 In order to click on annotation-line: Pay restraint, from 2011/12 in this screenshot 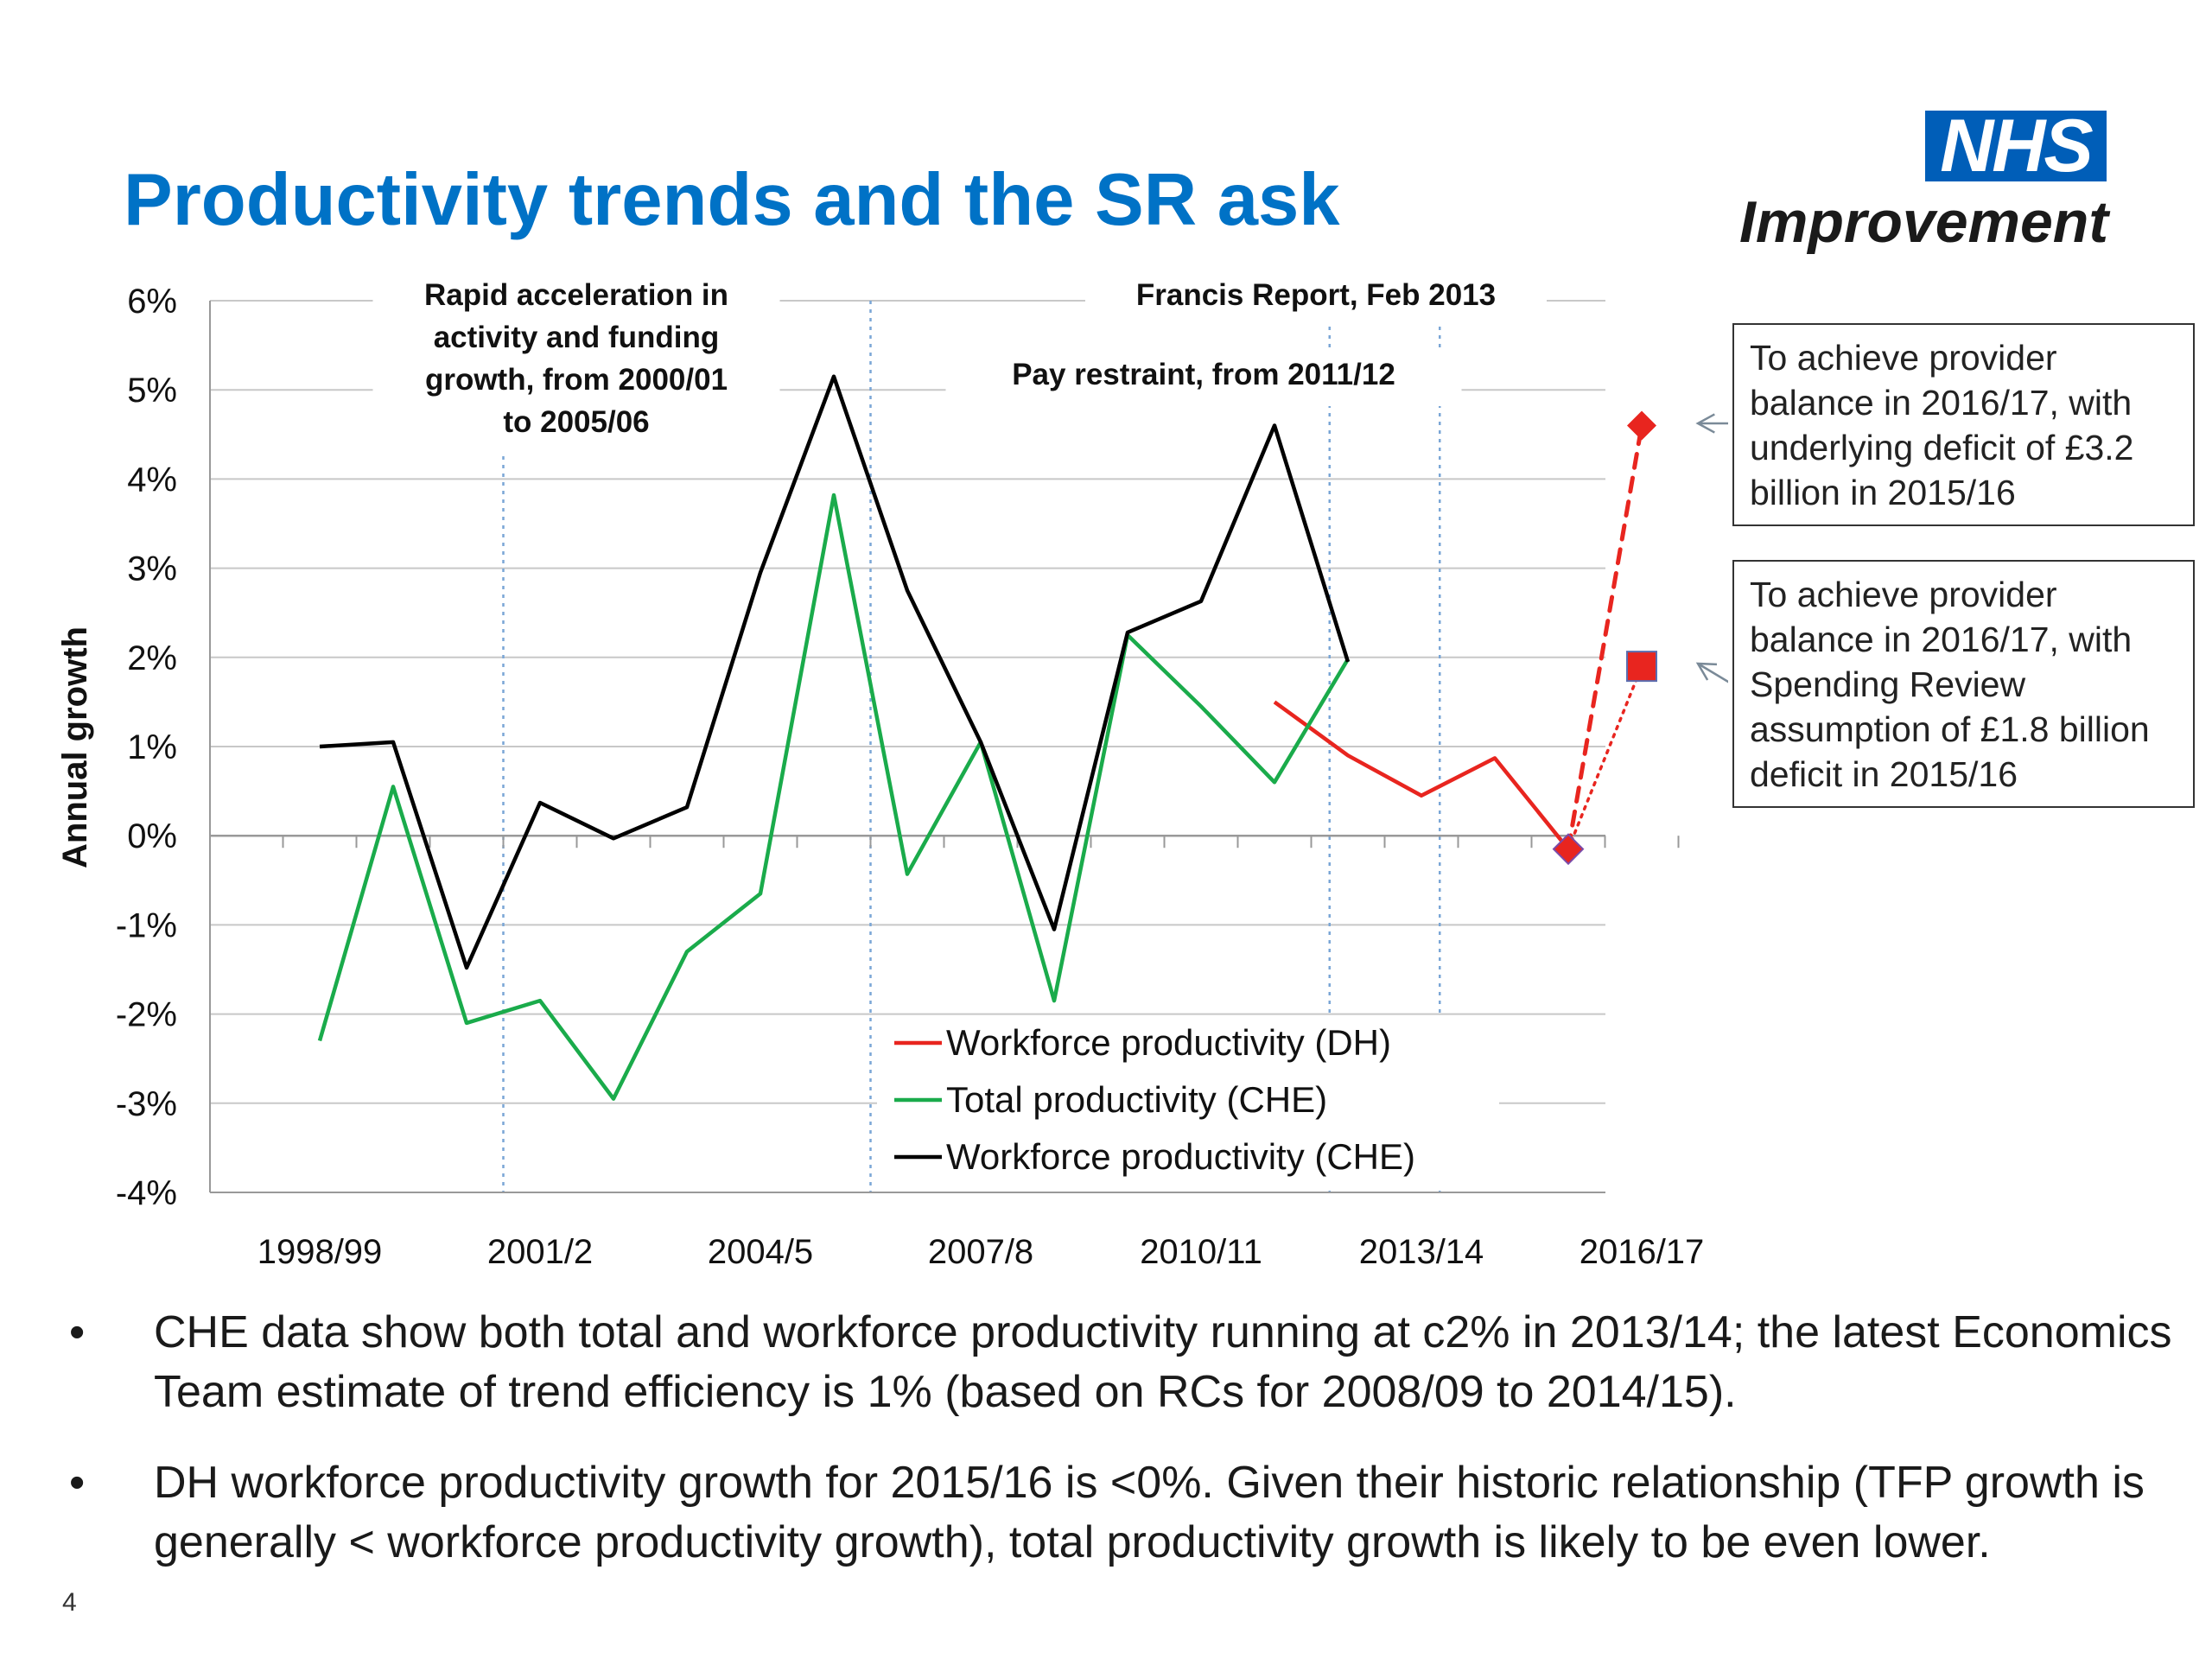, I will do `click(1203, 374)`.